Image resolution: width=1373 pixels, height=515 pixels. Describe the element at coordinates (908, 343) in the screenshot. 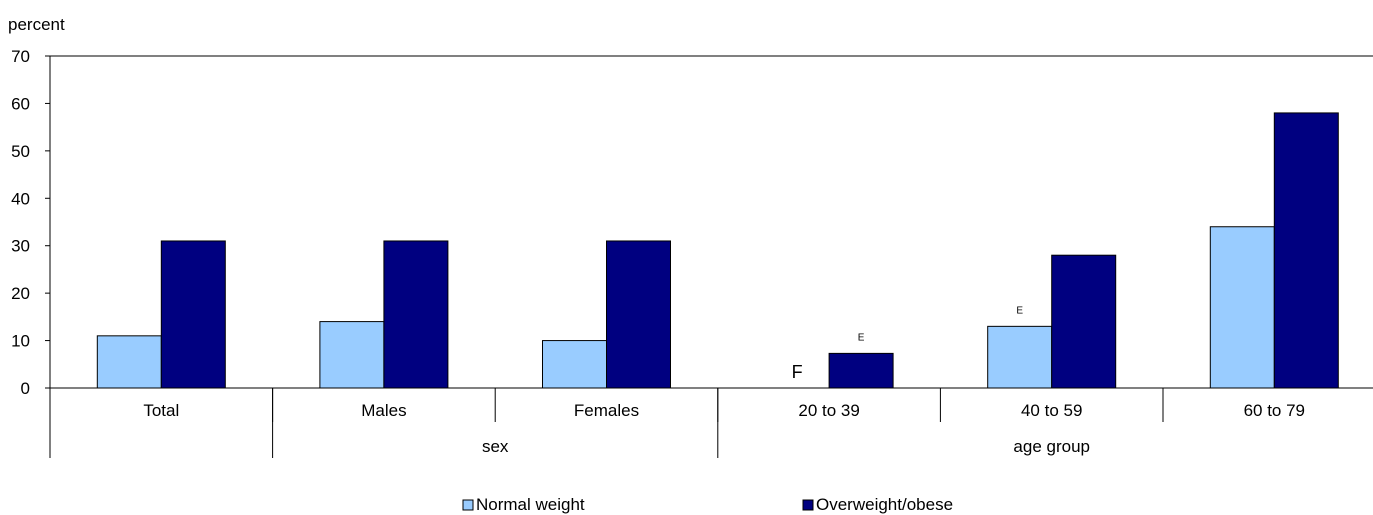

I see `chart-flag-labels: F E E` at that location.